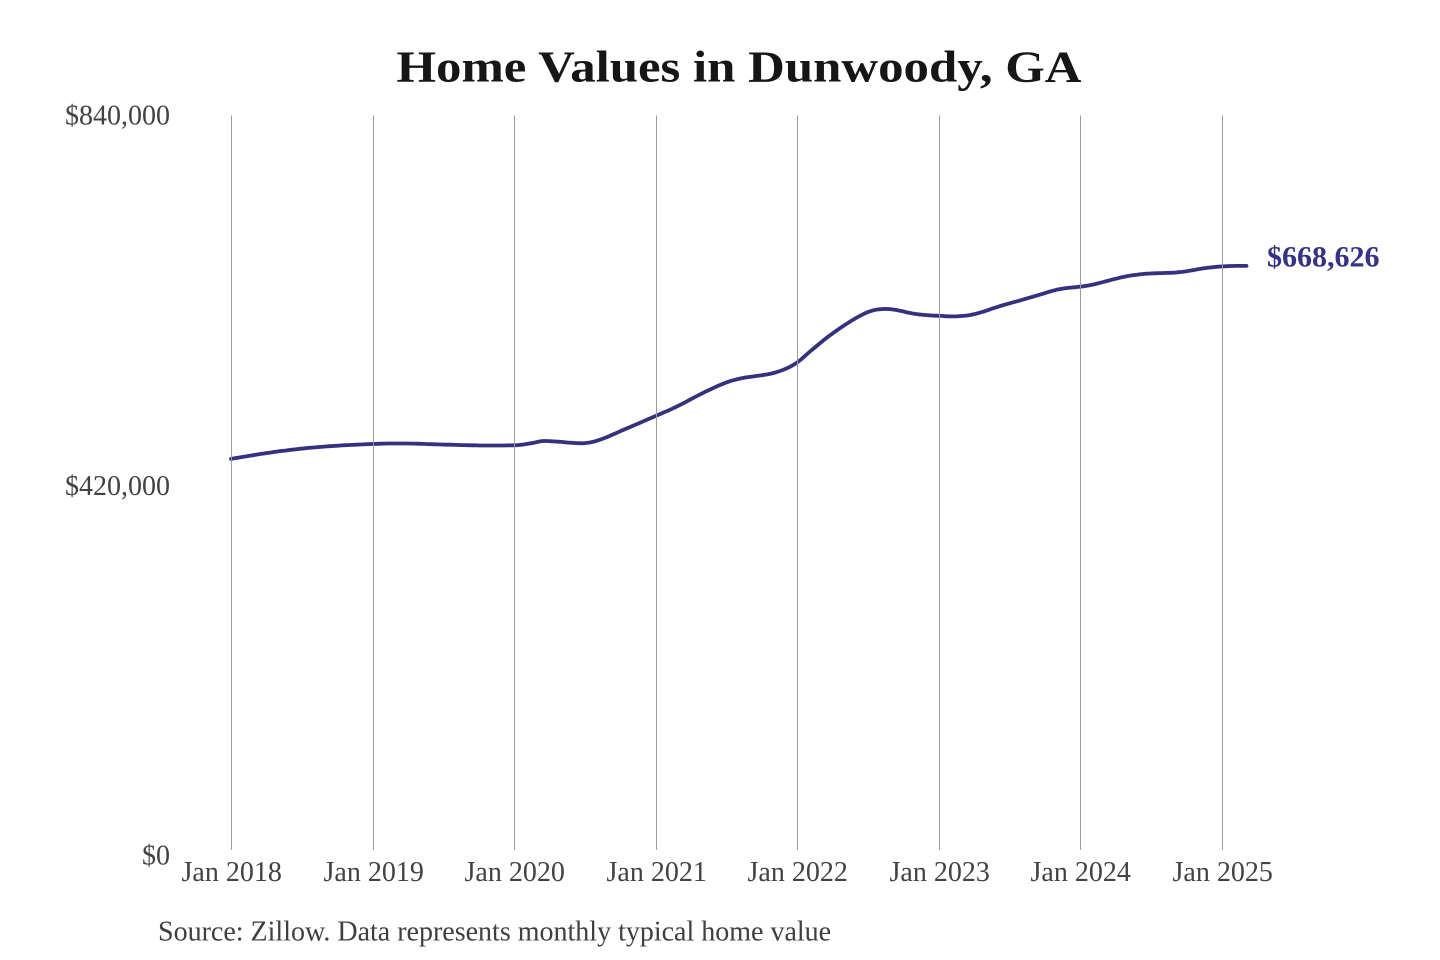 Image resolution: width=1440 pixels, height=960 pixels. I want to click on svg-text: Jan 2020, so click(515, 872).